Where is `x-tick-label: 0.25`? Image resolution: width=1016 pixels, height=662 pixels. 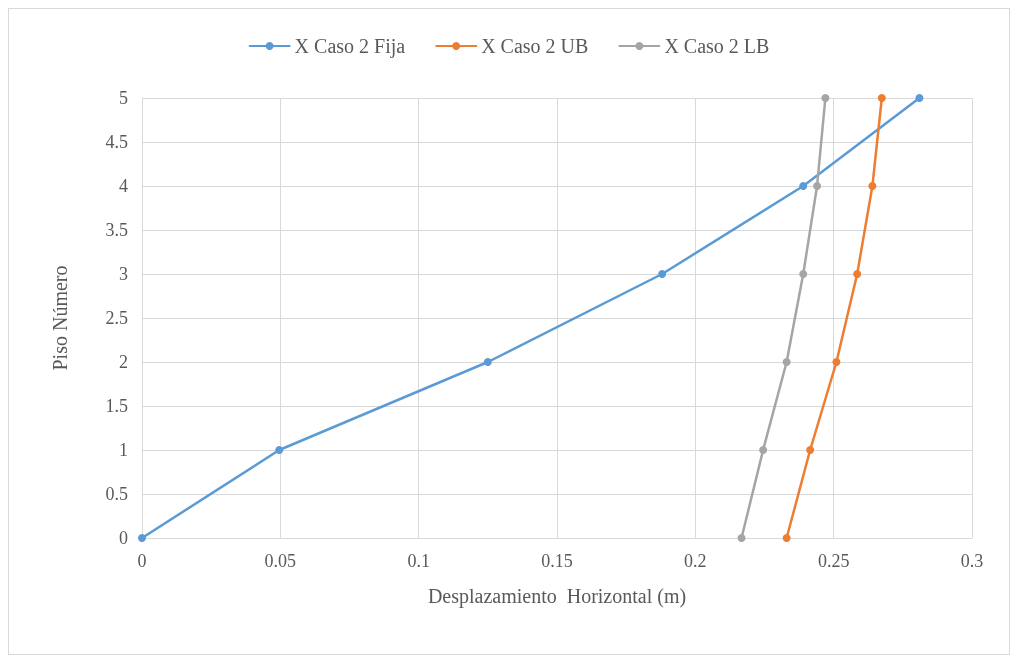
x-tick-label: 0.25 is located at coordinates (833, 561).